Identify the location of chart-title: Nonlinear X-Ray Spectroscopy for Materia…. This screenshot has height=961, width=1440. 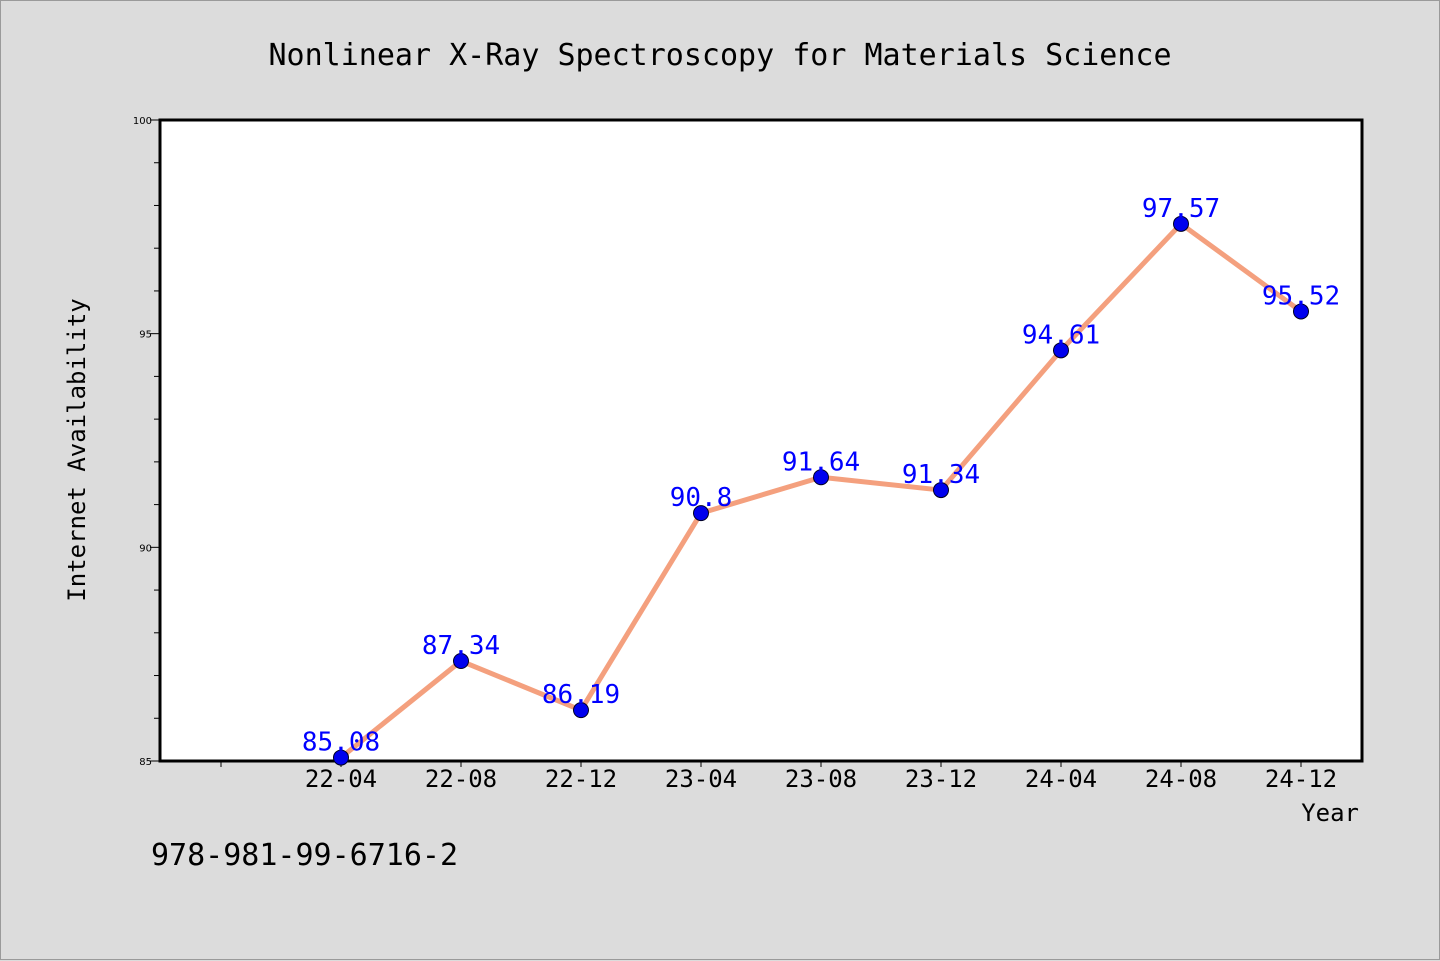
(719, 55).